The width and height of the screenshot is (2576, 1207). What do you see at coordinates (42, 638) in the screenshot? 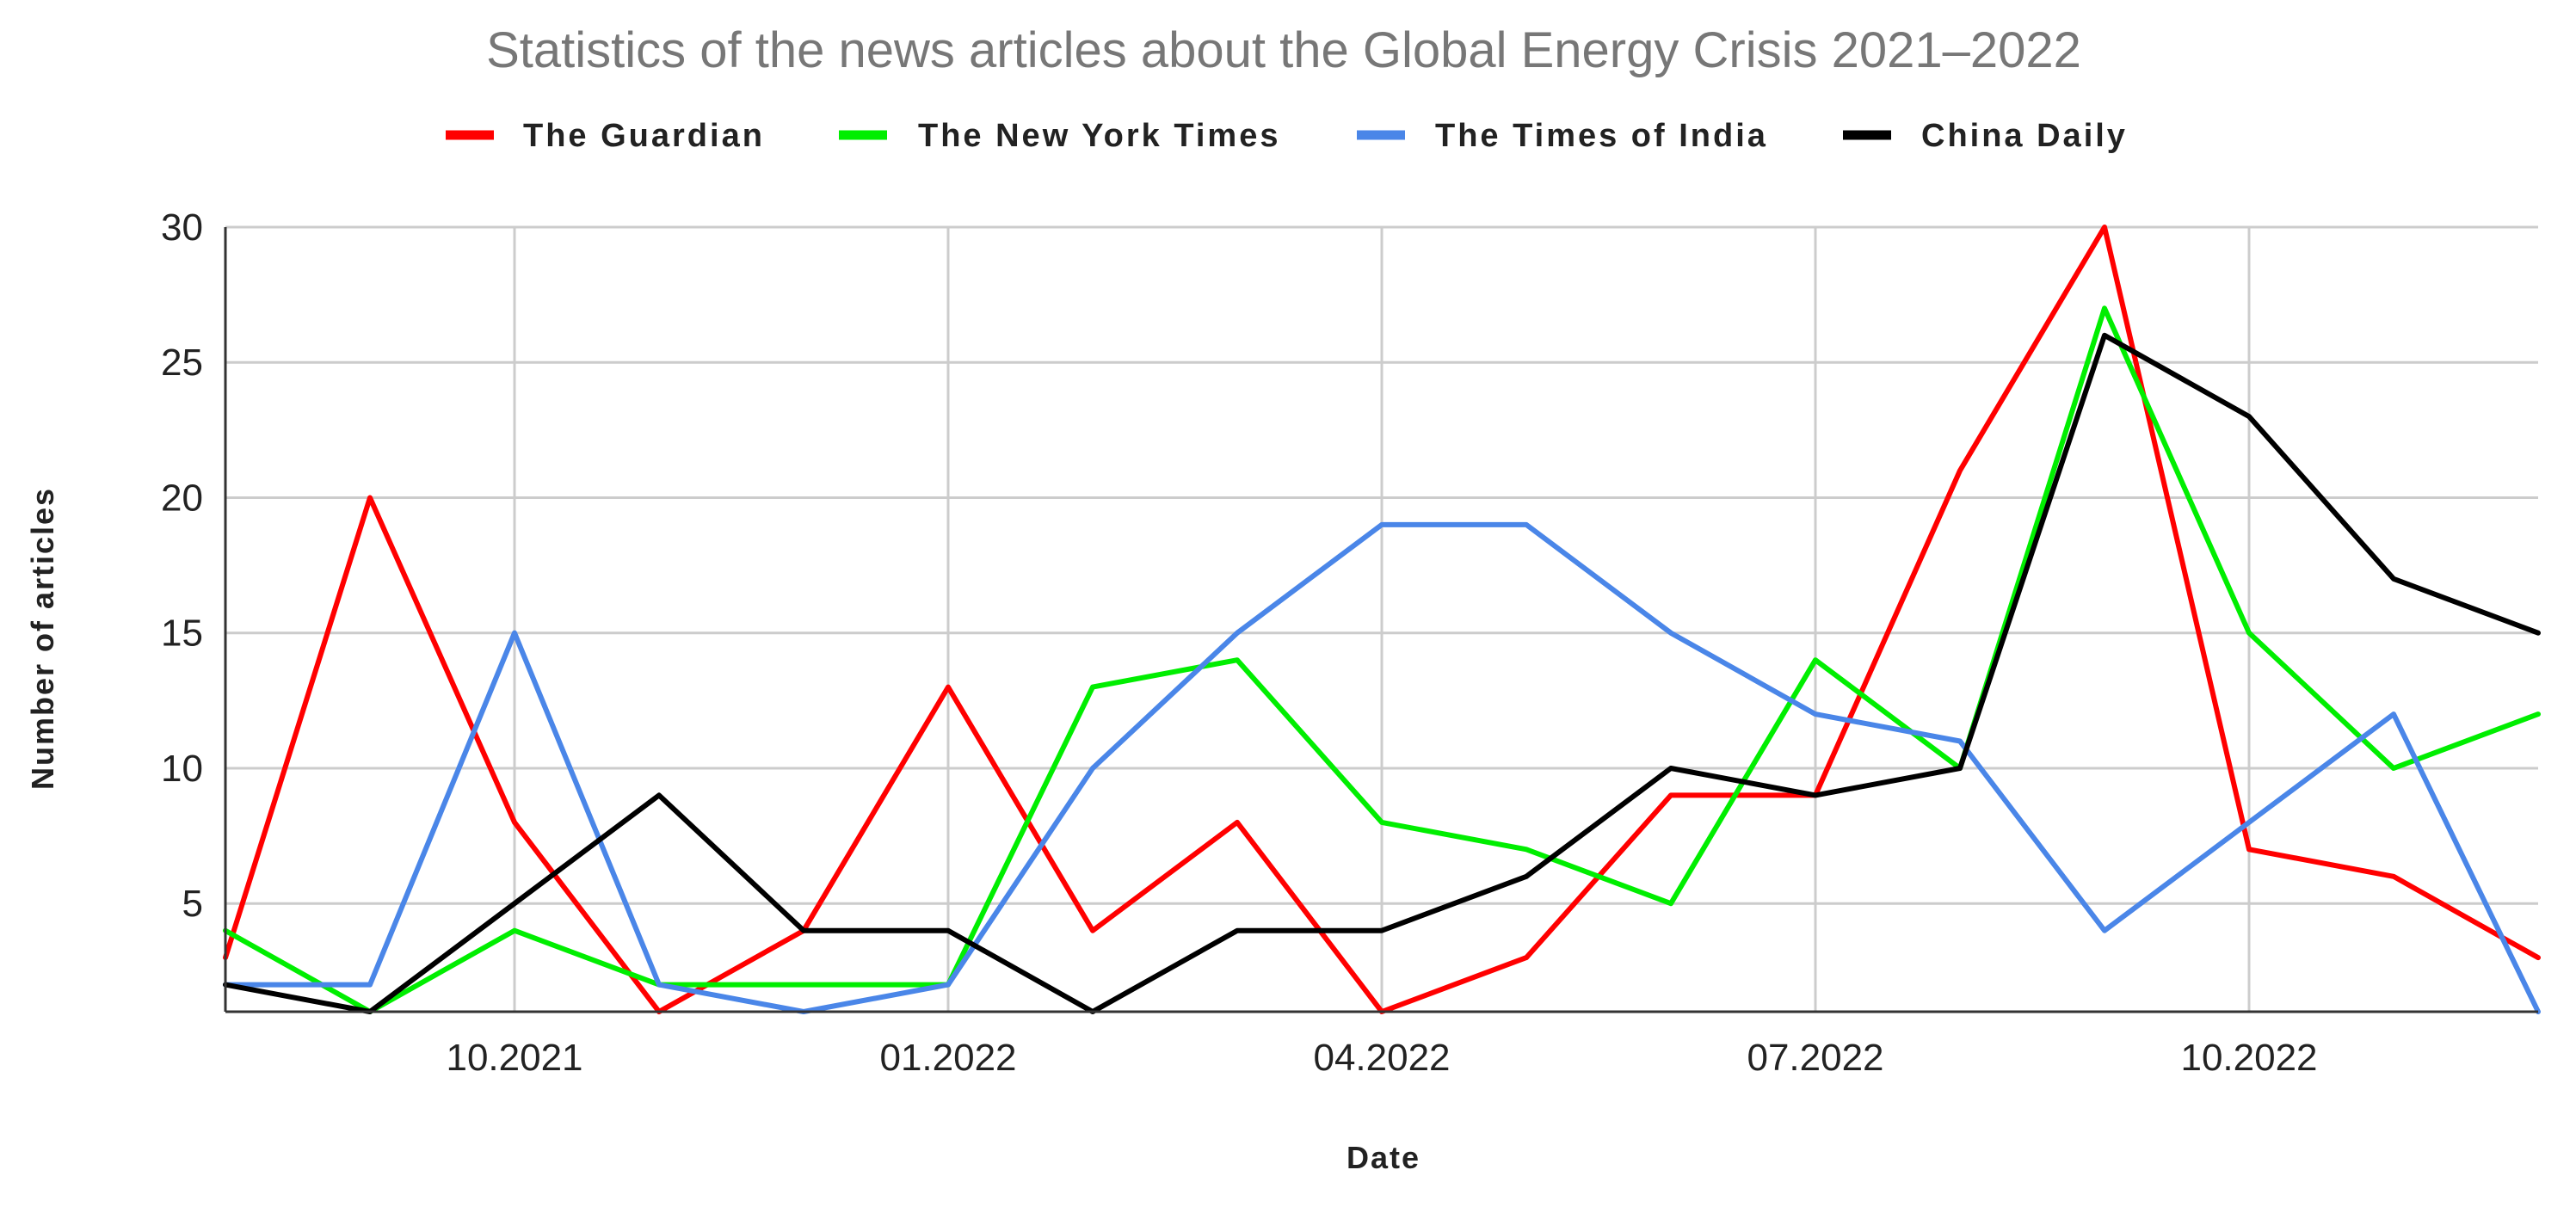
I see `y-axis-label: Number of articles` at bounding box center [42, 638].